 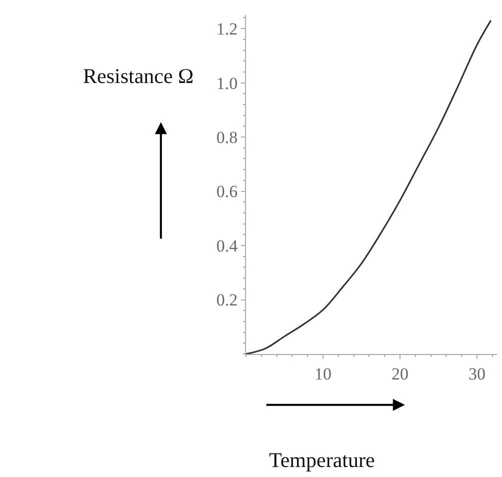 What do you see at coordinates (227, 83) in the screenshot?
I see `y-tick-label: 1.0` at bounding box center [227, 83].